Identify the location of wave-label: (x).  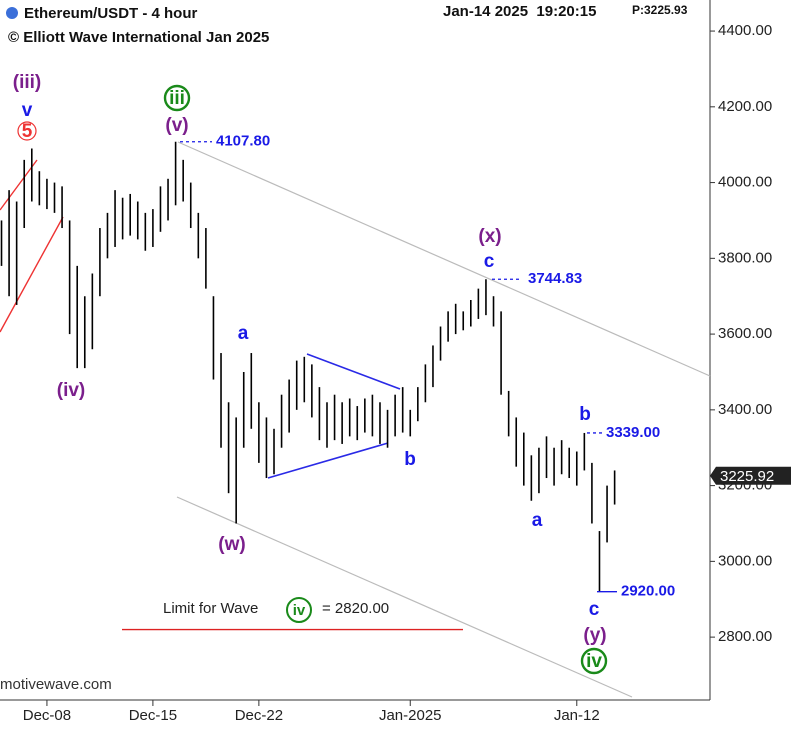
(489, 236).